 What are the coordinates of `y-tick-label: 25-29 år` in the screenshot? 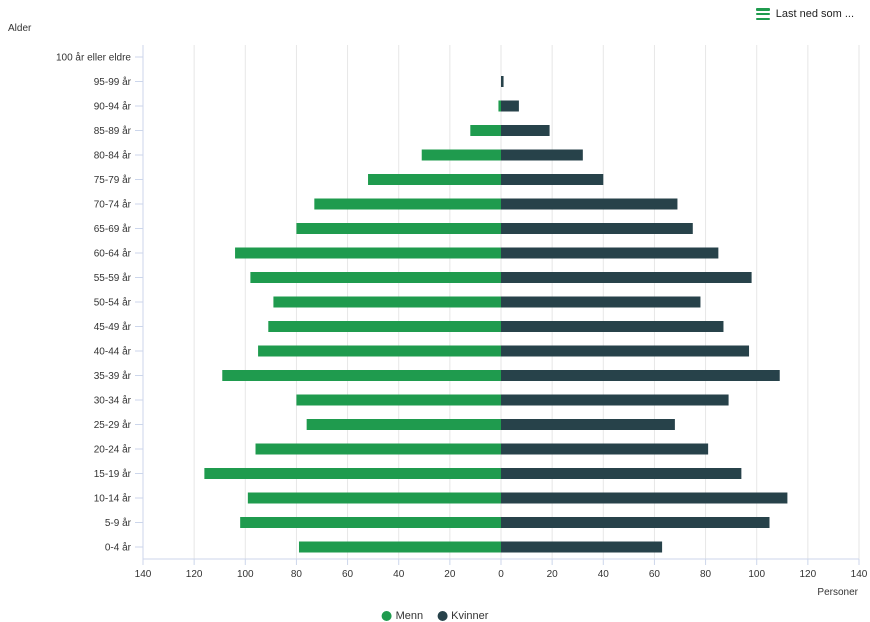 It's located at (113, 425).